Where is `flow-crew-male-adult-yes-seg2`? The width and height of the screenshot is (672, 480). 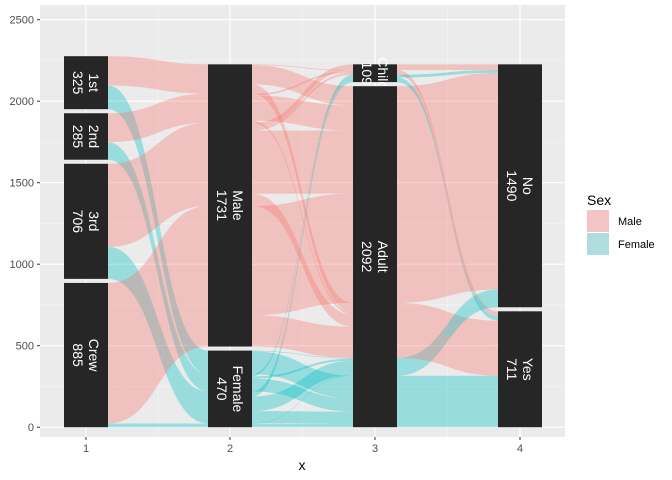
flow-crew-male-adult-yes-seg2 is located at coordinates (302, 336).